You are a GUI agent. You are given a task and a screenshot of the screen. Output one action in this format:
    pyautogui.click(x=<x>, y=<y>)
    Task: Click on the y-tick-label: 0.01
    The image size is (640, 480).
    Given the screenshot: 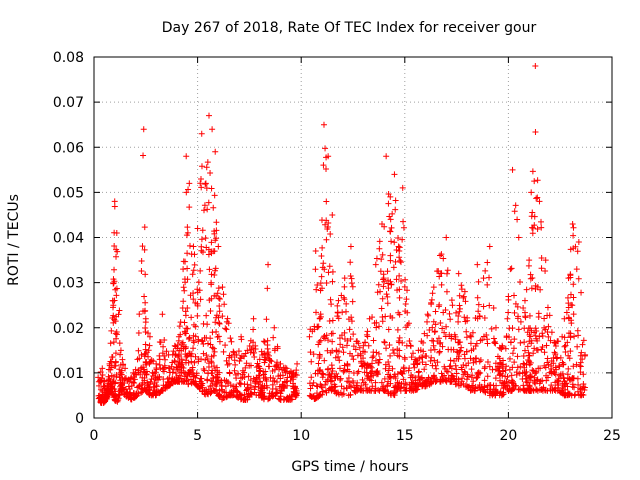 What is the action you would take?
    pyautogui.click(x=68, y=374)
    